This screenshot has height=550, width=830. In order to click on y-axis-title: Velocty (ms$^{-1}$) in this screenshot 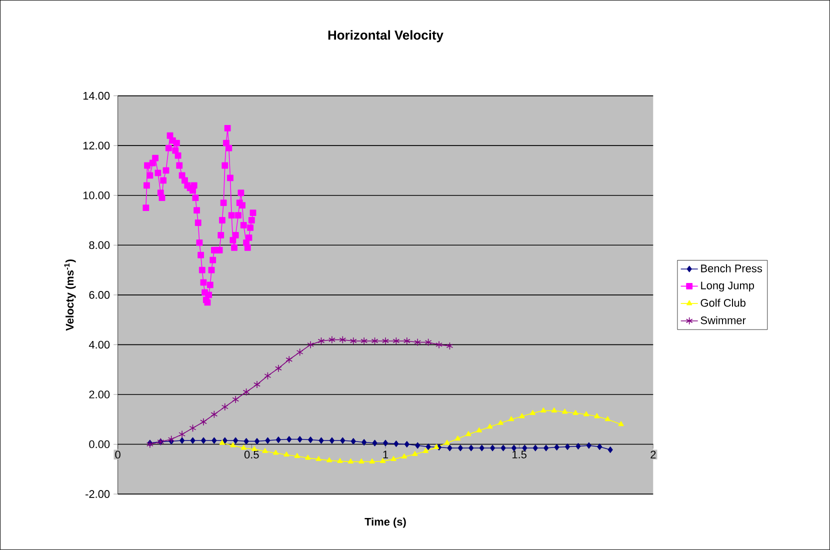, I will do `click(70, 295)`.